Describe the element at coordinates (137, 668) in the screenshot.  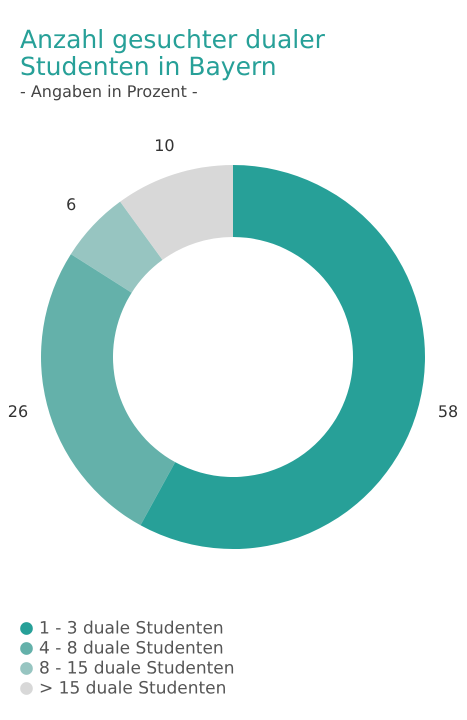
I see `legend-label: 8 - 15 duale Studenten` at that location.